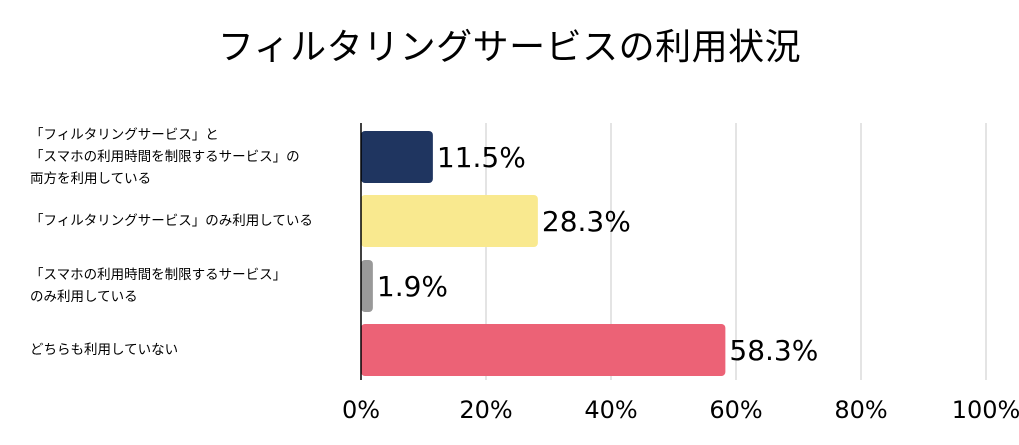  I want to click on category-label-line: 「フィルタリングサービス」のみ利用している, so click(171, 221).